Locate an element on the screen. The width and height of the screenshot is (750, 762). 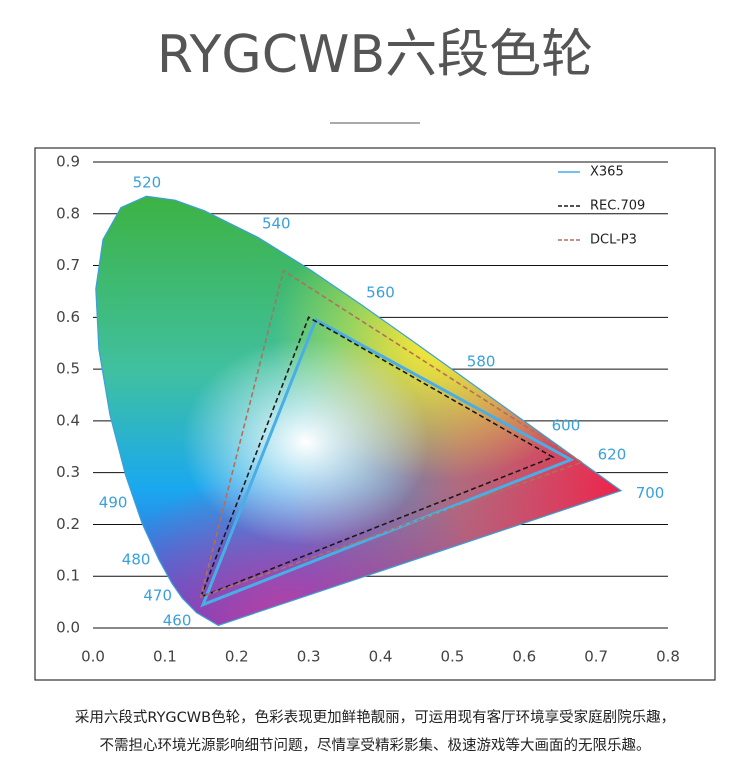
caption-line: 不需担心环境光源影响细节问题，尽情享受精彩影集、极速游戏等大画面的无限乐趣。 is located at coordinates (375, 746).